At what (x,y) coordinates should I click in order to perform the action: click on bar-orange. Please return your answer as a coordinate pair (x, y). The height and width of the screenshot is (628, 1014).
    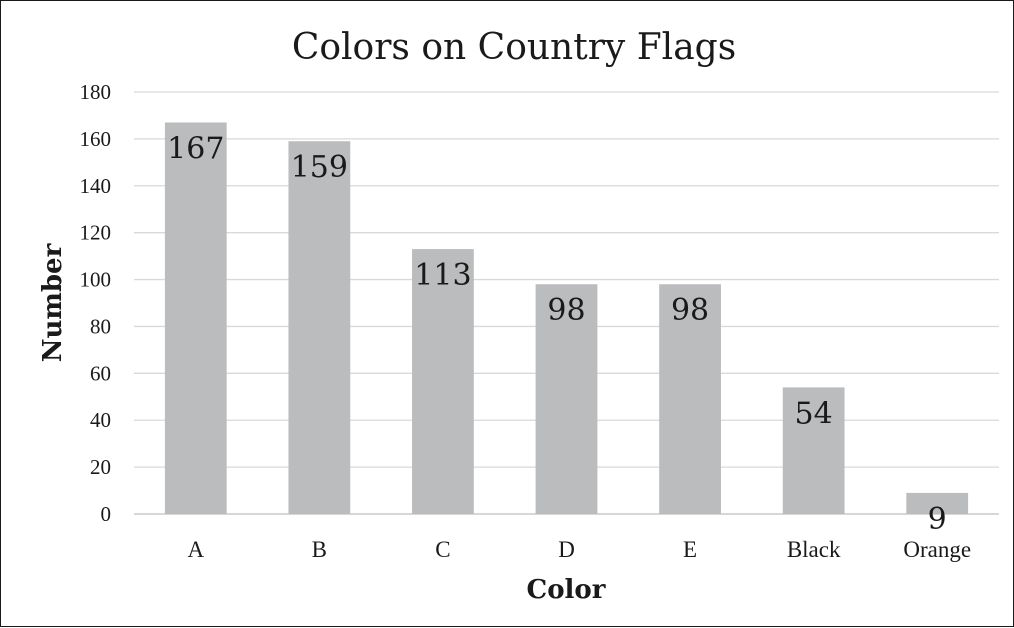
    Looking at the image, I should click on (937, 503).